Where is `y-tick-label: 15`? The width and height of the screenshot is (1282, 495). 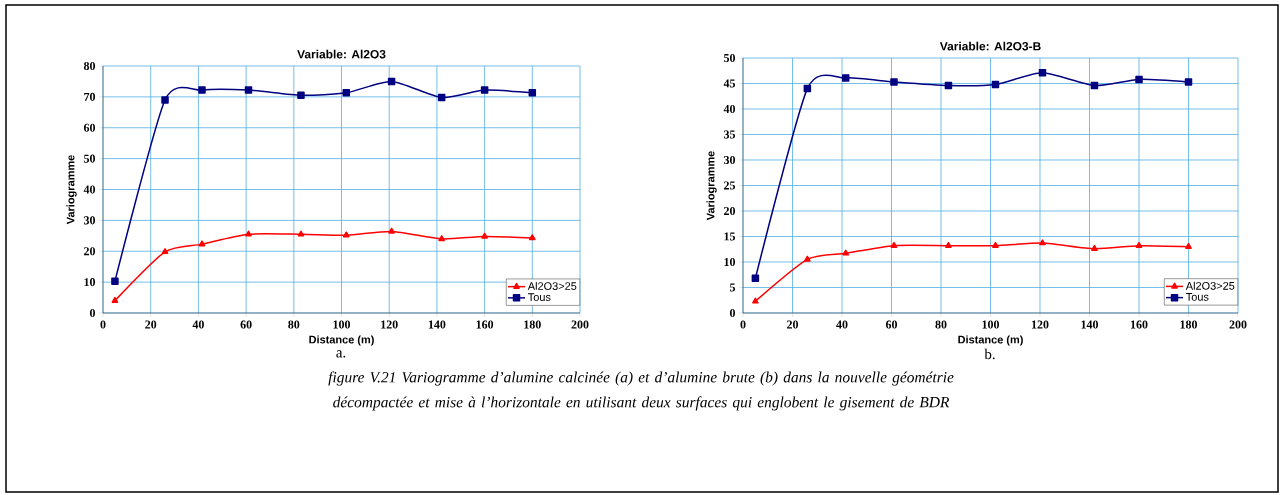
y-tick-label: 15 is located at coordinates (730, 236).